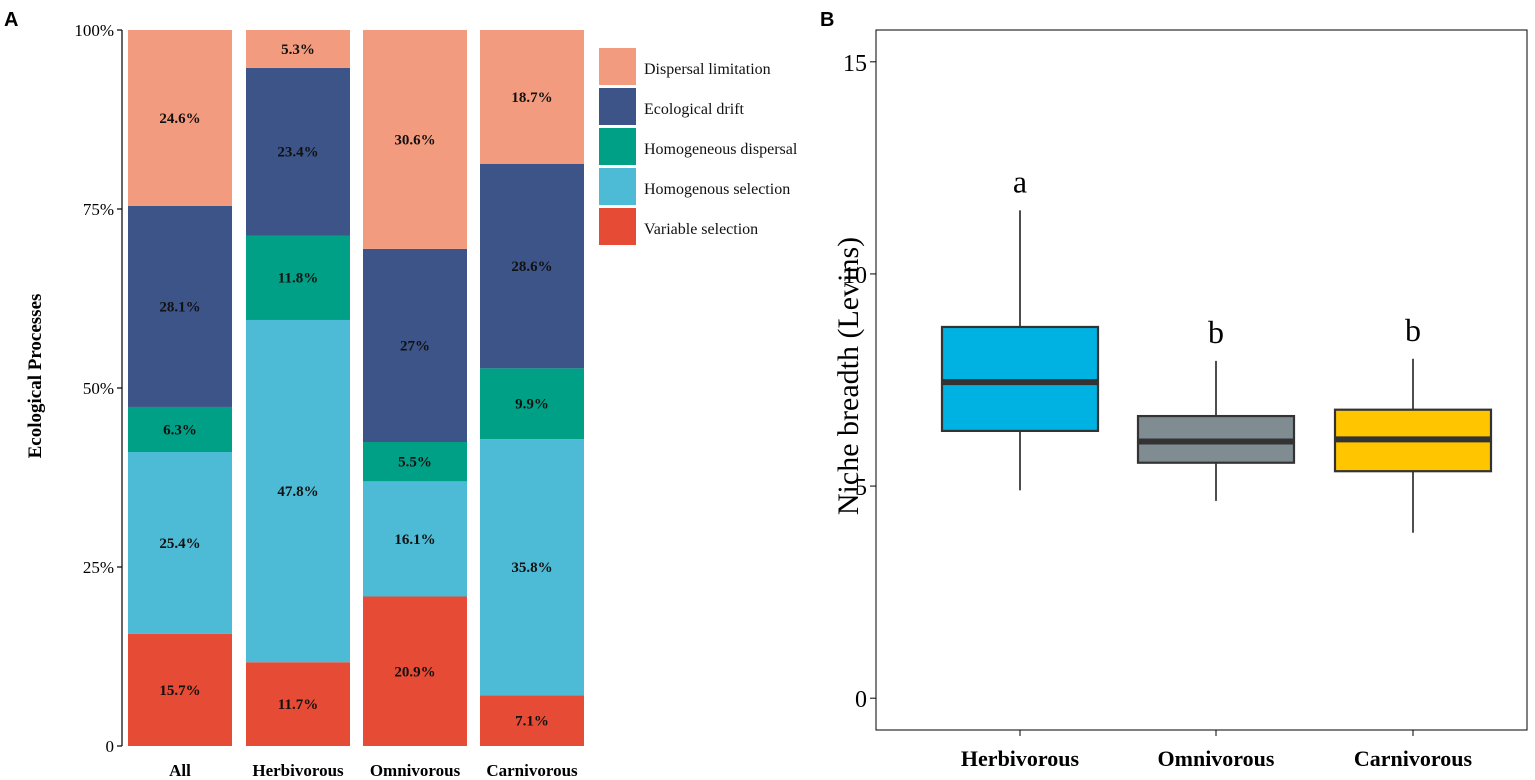  I want to click on bar-carnivorous-variable-selection, so click(532, 720).